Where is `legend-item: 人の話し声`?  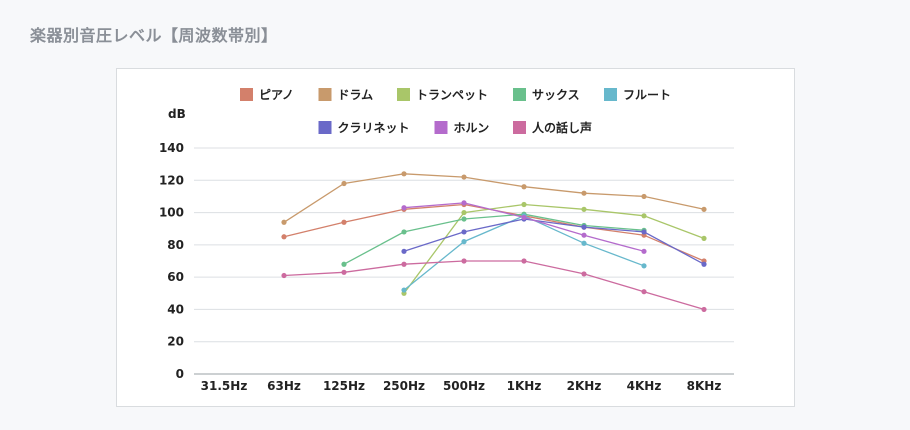 legend-item: 人の話し声 is located at coordinates (552, 127).